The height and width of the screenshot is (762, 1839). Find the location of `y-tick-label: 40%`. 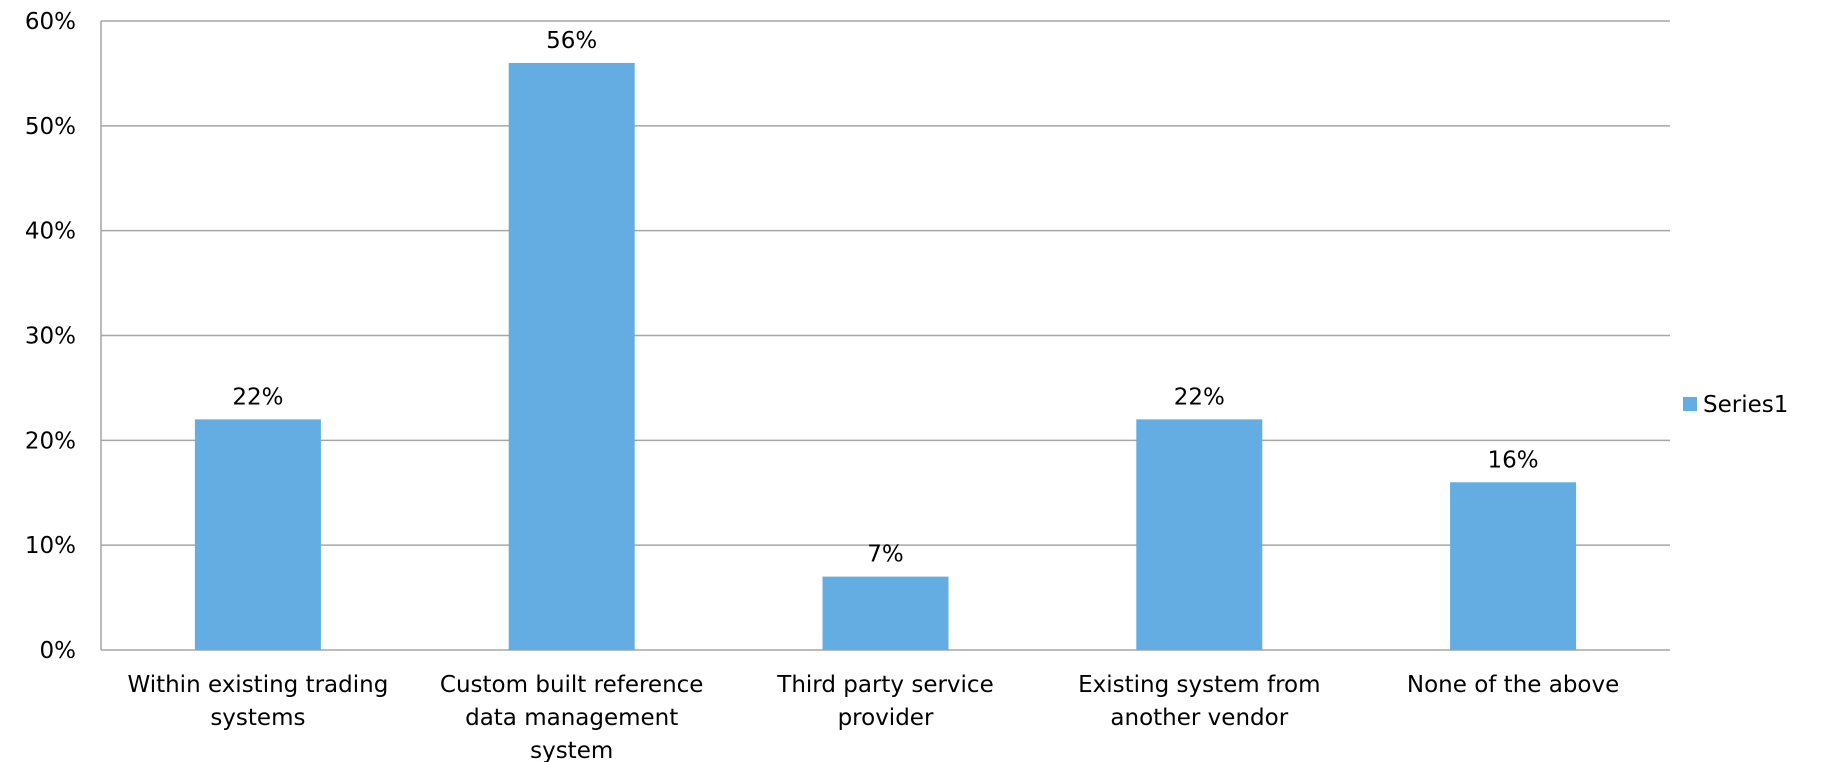

y-tick-label: 40% is located at coordinates (50, 232).